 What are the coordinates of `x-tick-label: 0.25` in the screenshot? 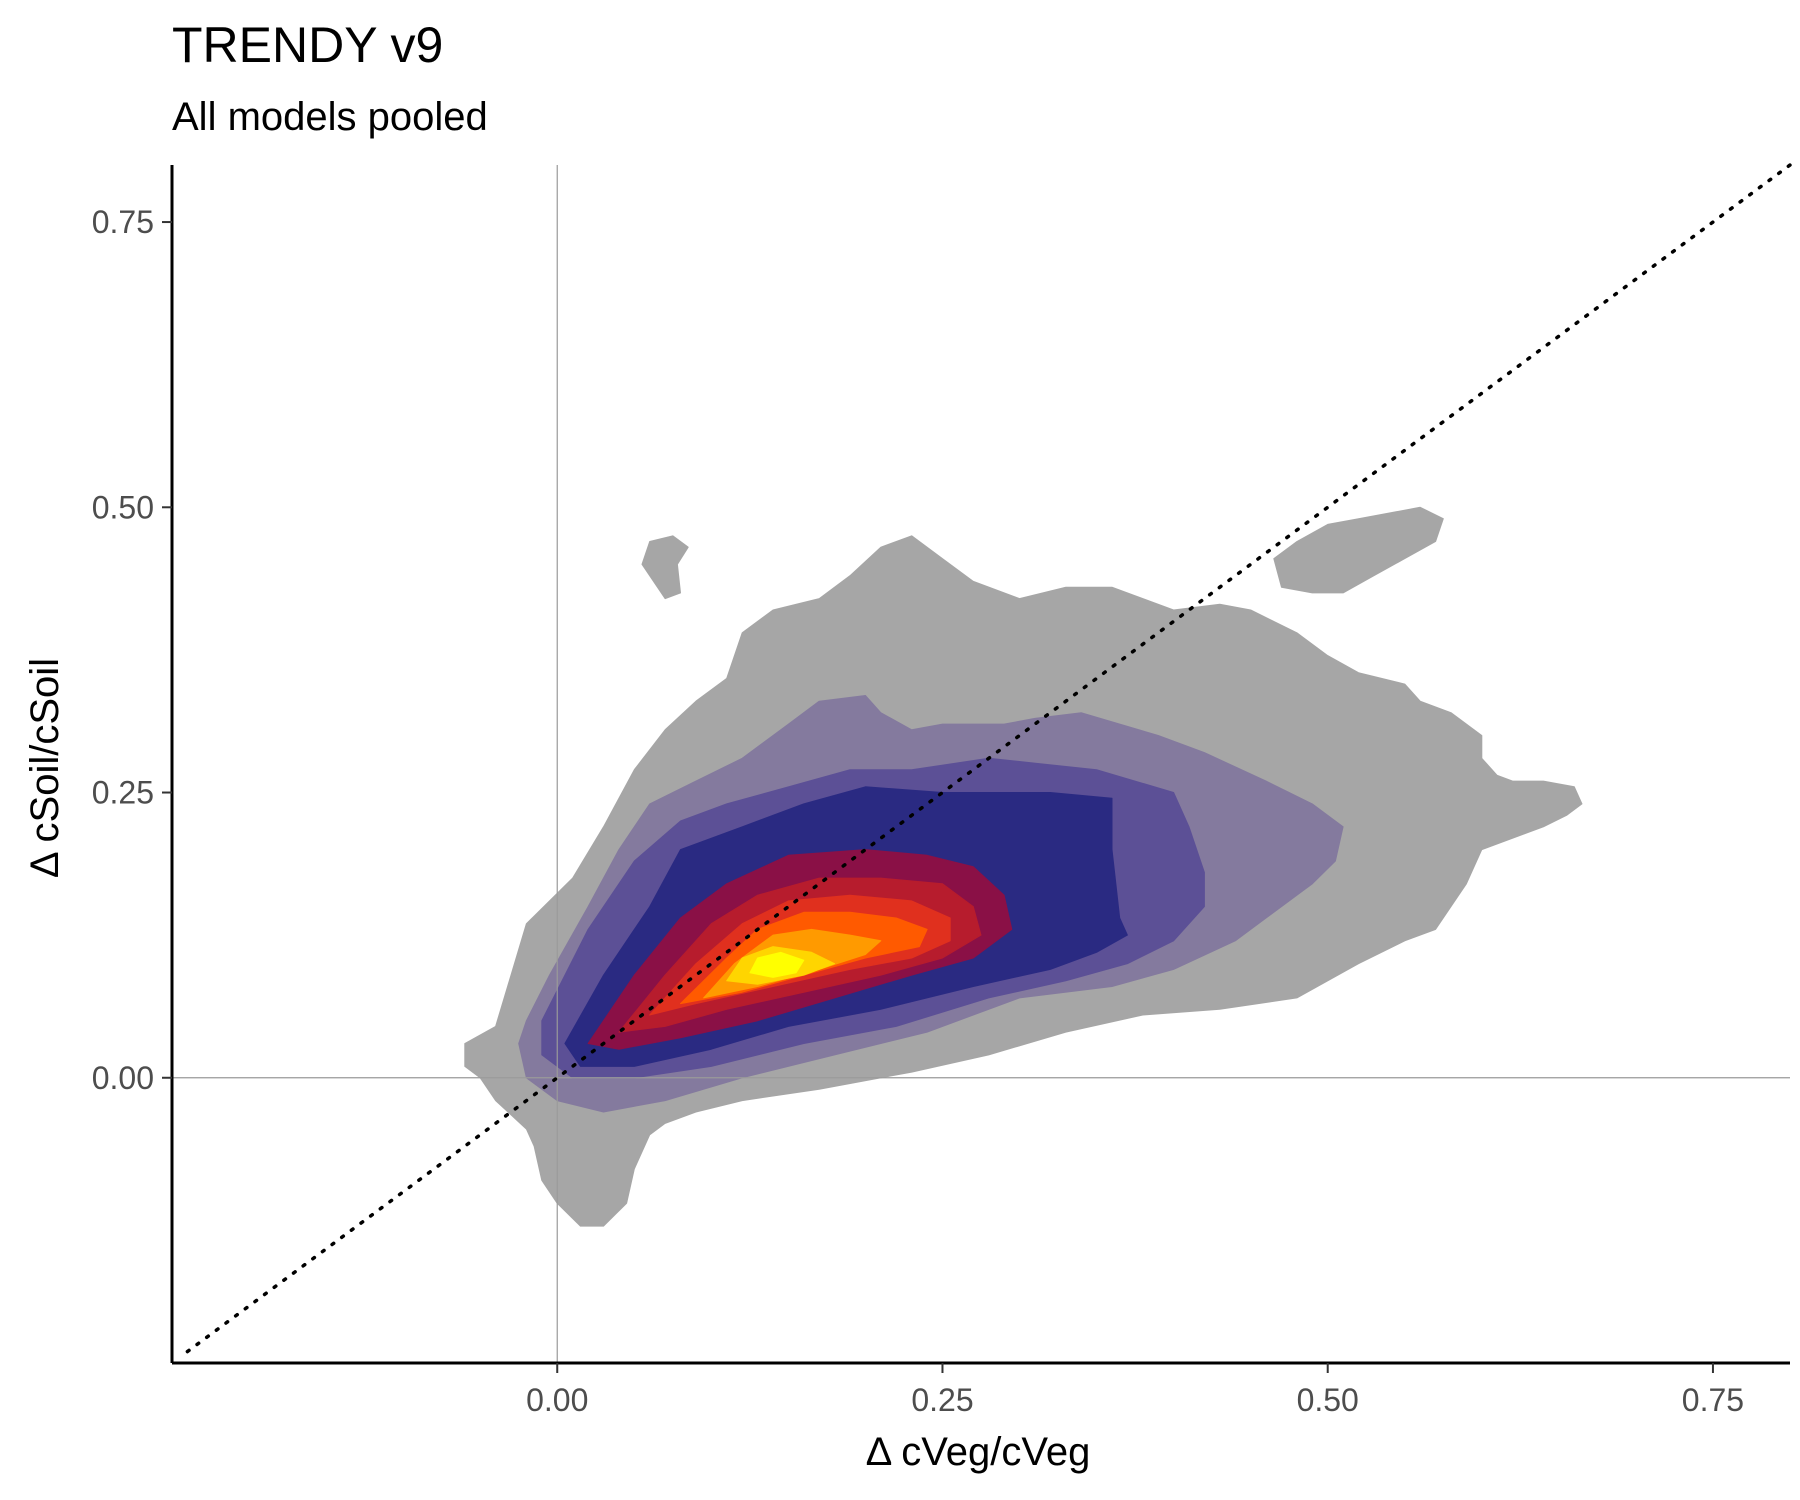 It's located at (942, 1400).